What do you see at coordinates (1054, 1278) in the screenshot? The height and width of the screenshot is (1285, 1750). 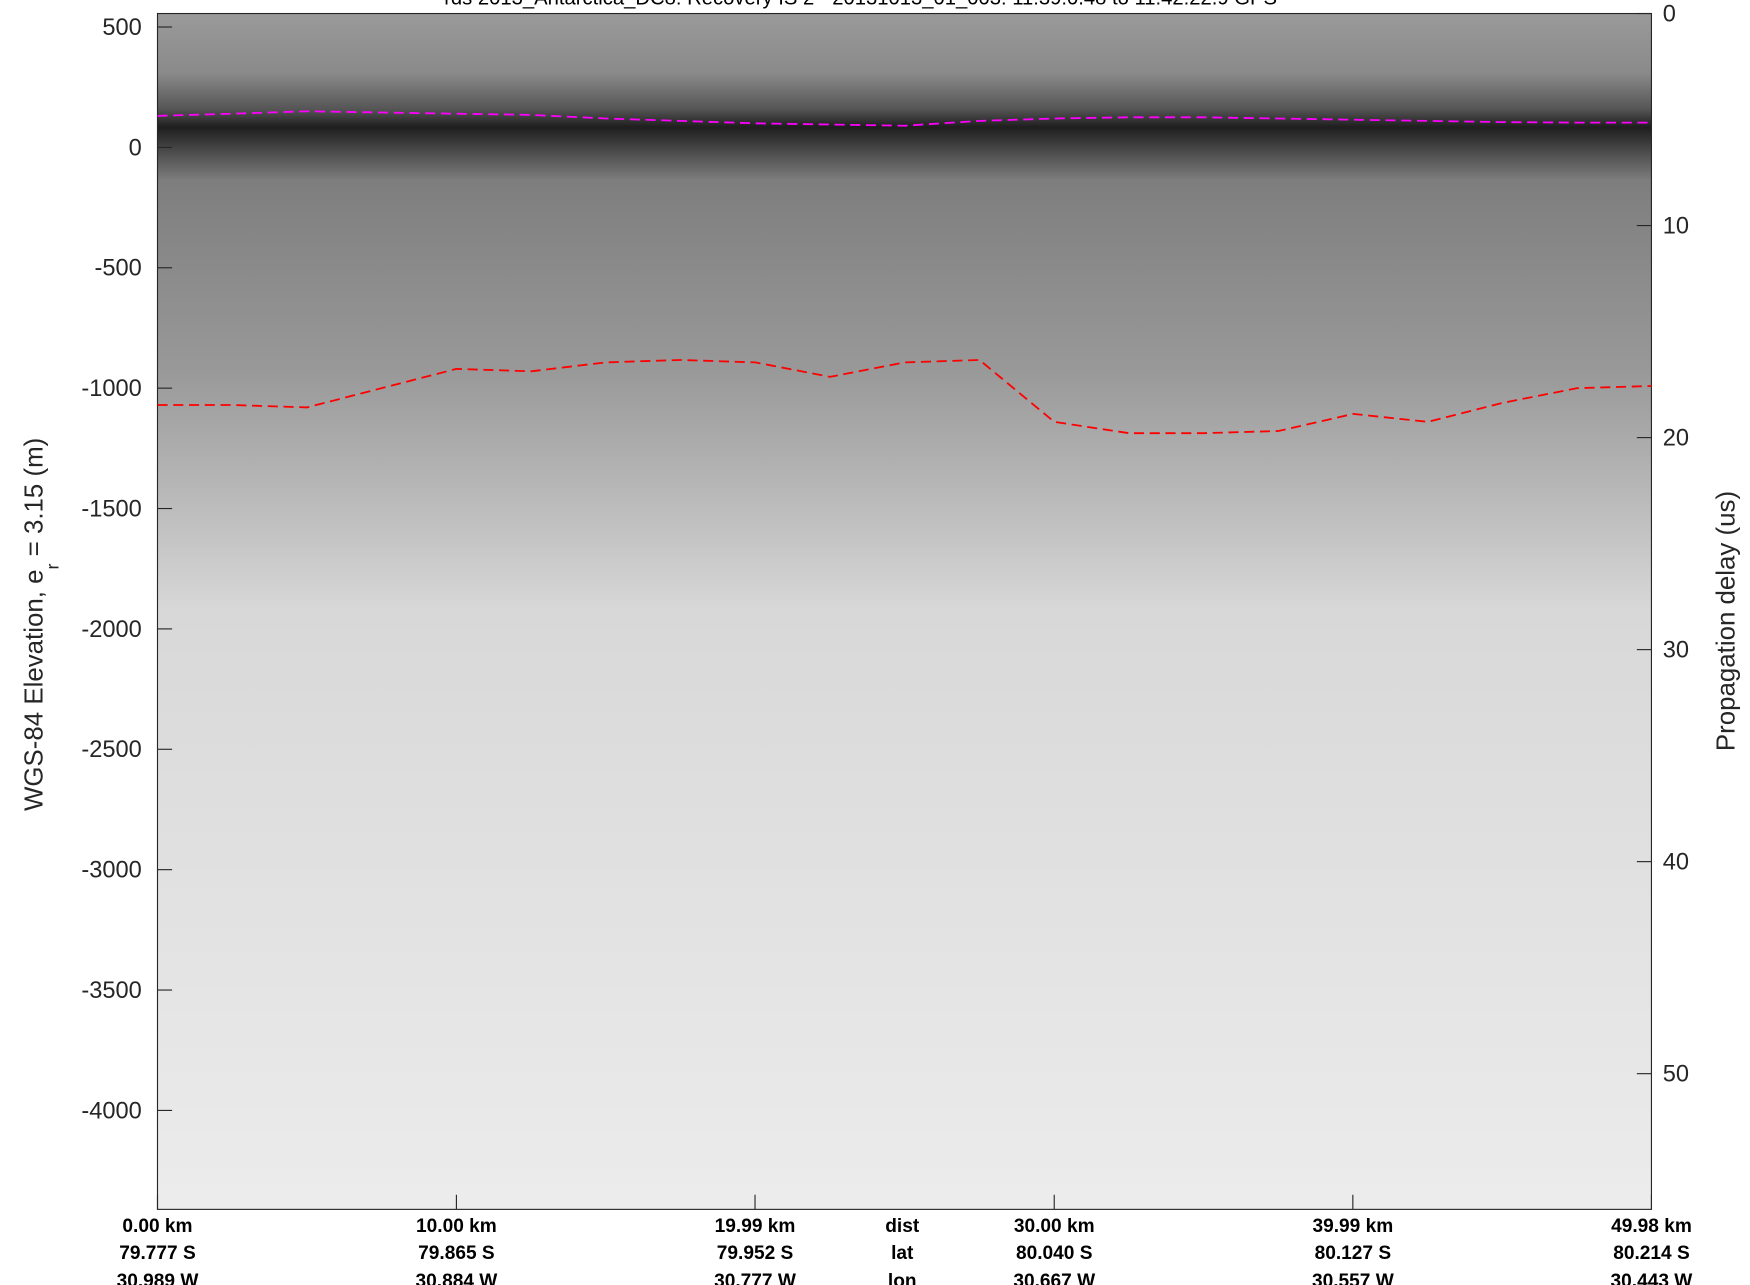 I see `lon-label: 30.667 W` at bounding box center [1054, 1278].